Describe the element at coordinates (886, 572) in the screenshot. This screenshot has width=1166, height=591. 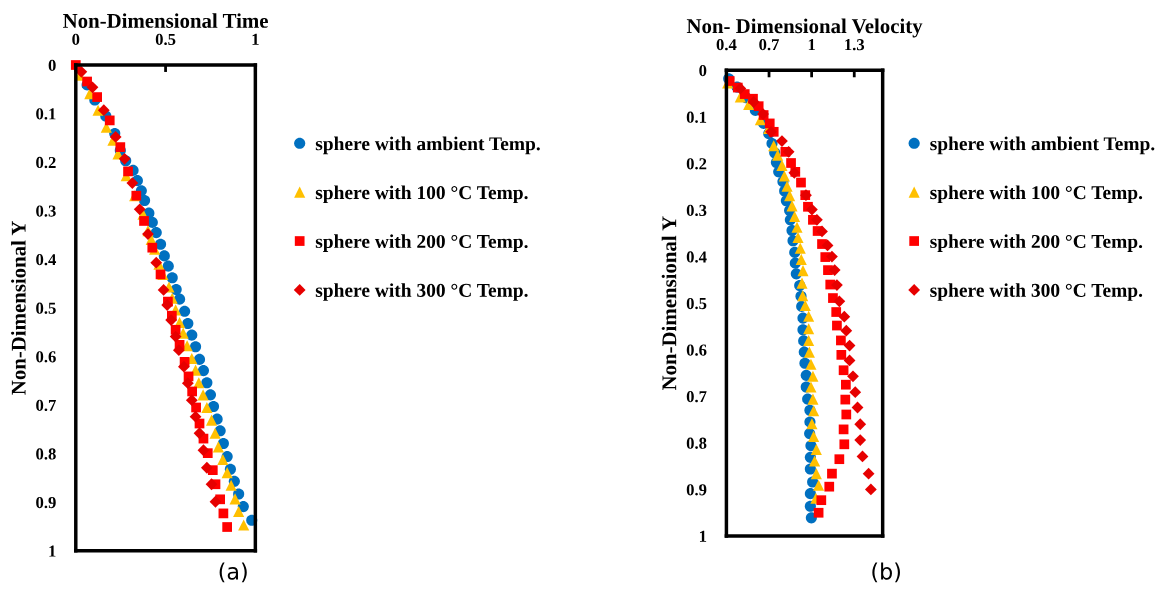
I see `text: (b)` at that location.